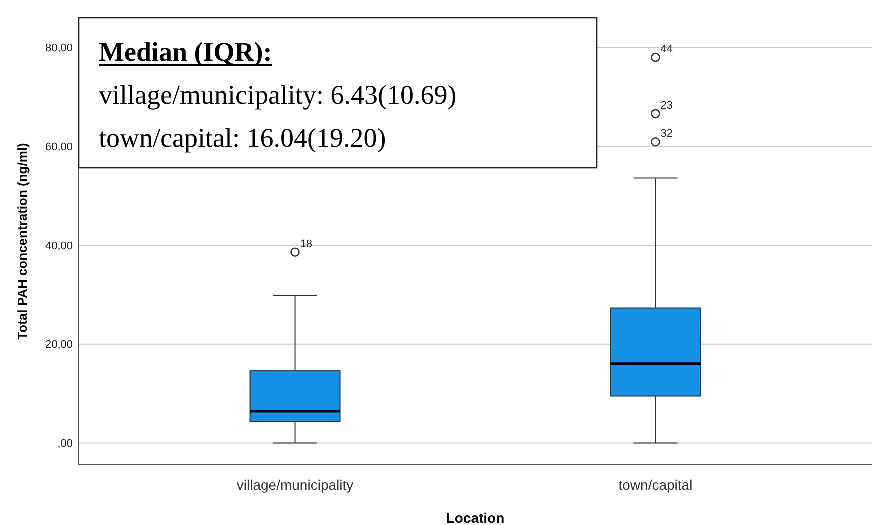 The image size is (872, 525). What do you see at coordinates (242, 138) in the screenshot?
I see `annotation: town/capital: 16.04(19.20)` at bounding box center [242, 138].